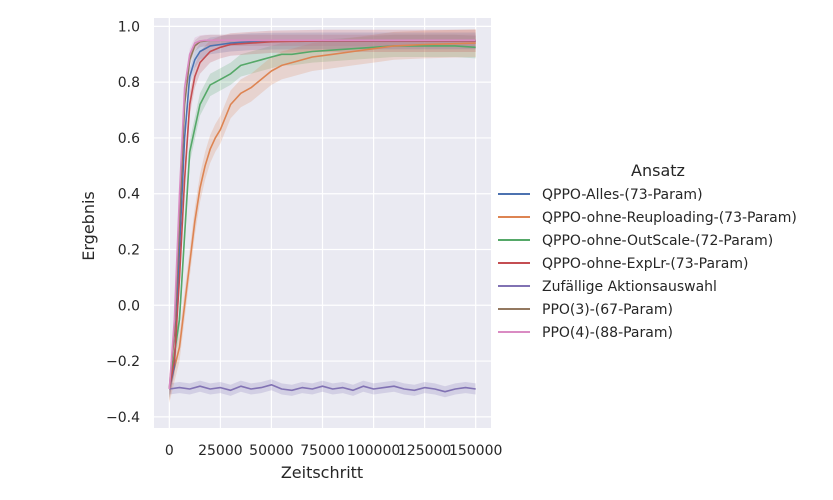 The height and width of the screenshot is (500, 833). What do you see at coordinates (129, 195) in the screenshot?
I see `y-tick-label: 0.4` at bounding box center [129, 195].